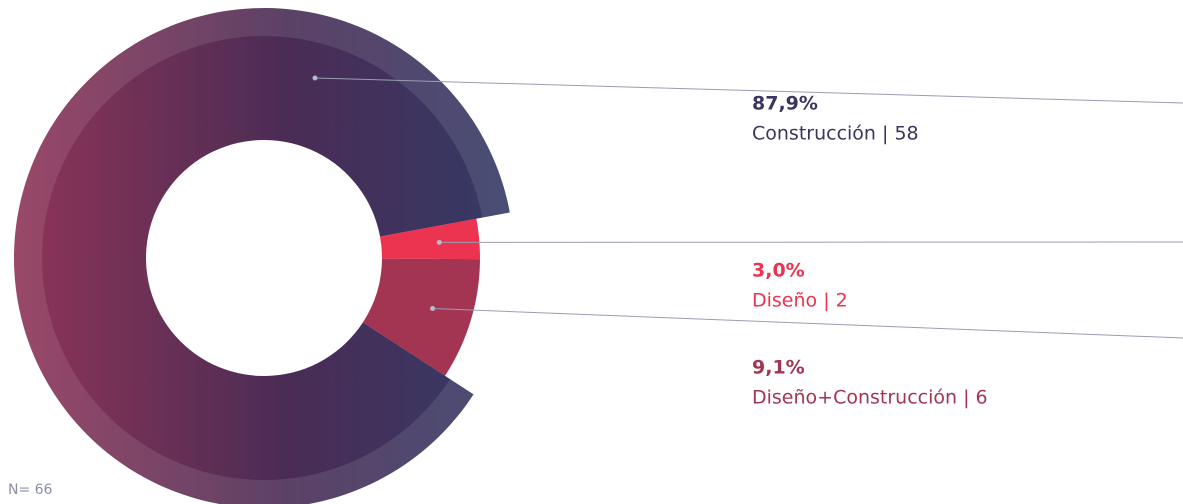  I want to click on category-label: Construcción | 58, so click(835, 134).